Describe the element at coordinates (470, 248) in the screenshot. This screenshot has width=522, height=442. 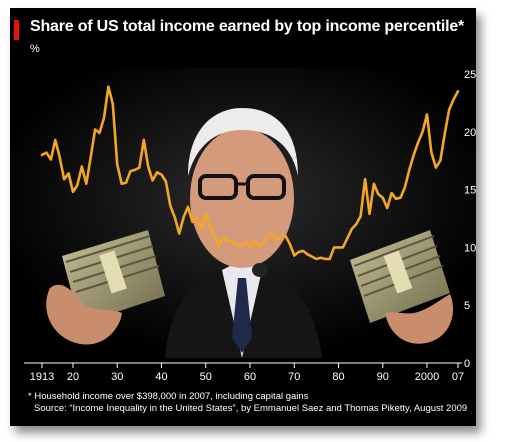
I see `y-tick-label: 10` at that location.